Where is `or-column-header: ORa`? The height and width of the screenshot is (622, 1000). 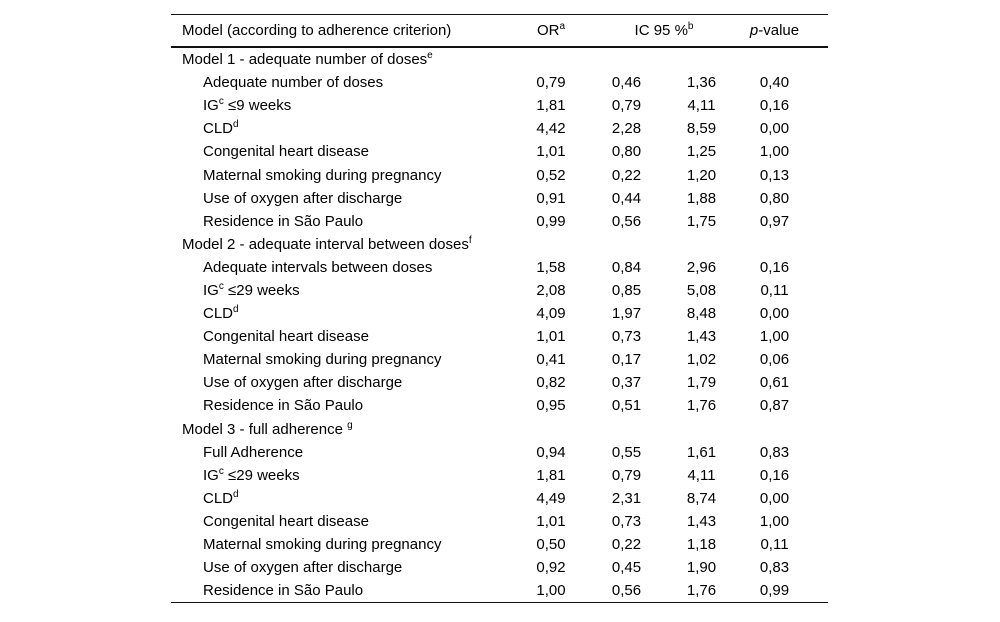
or-column-header: ORa is located at coordinates (551, 31).